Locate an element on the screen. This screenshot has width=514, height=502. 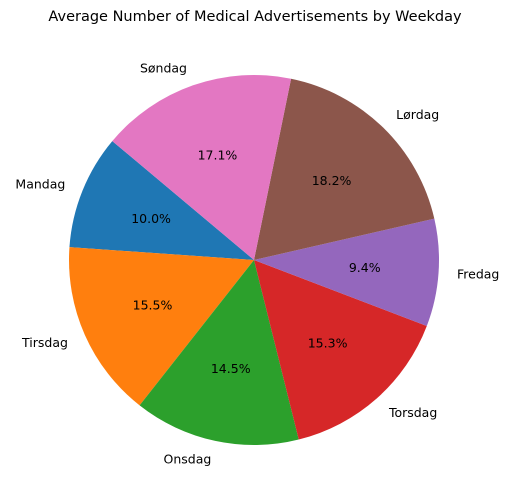
pie-category-label: Søndag is located at coordinates (163, 67).